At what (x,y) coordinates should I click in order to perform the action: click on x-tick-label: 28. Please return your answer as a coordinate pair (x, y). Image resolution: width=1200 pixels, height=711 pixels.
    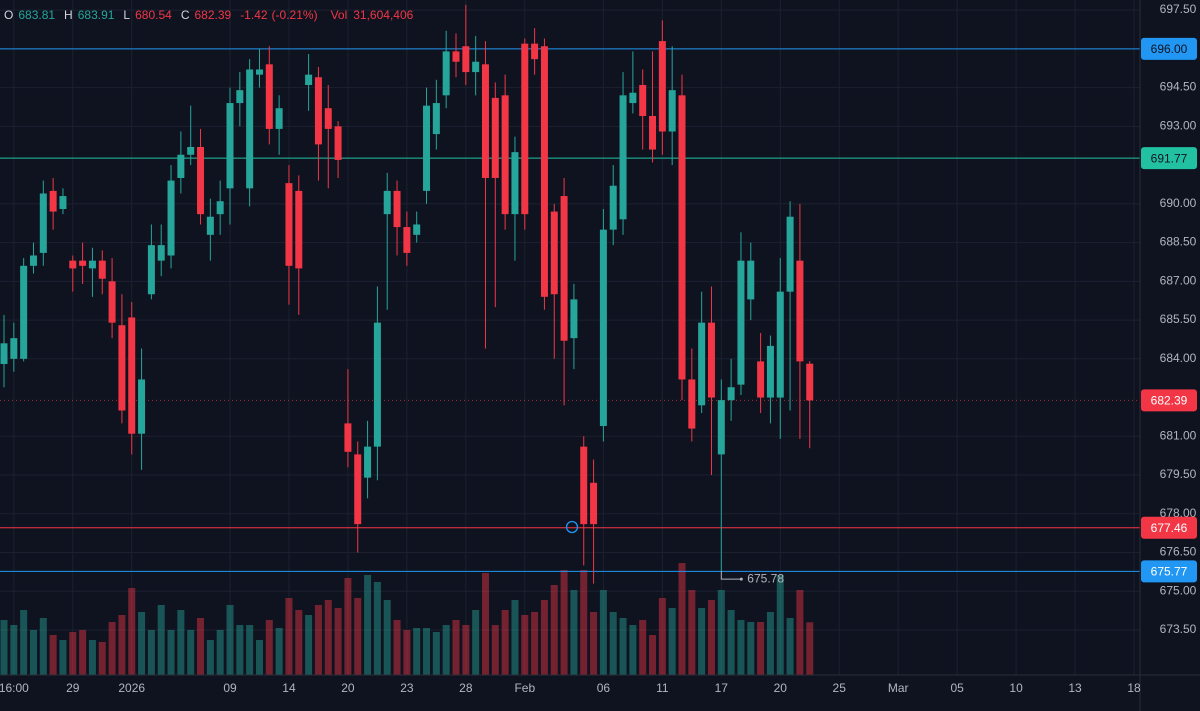
    Looking at the image, I should click on (466, 688).